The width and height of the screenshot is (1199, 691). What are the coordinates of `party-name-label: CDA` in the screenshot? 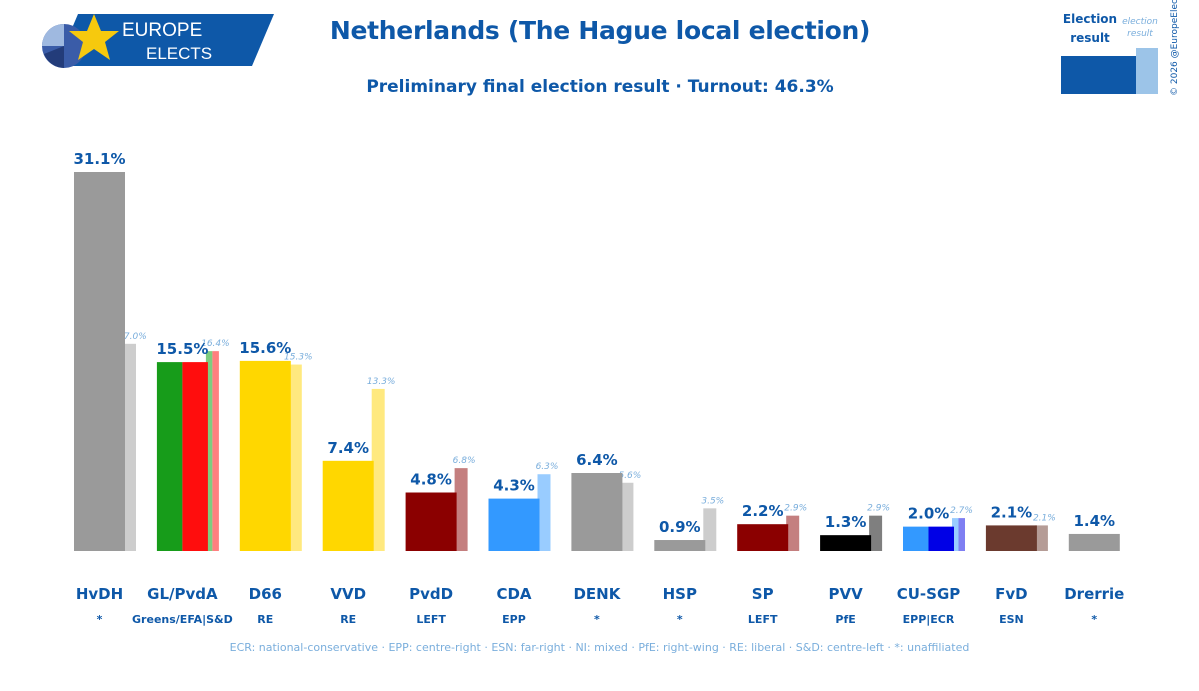 It's located at (513, 594).